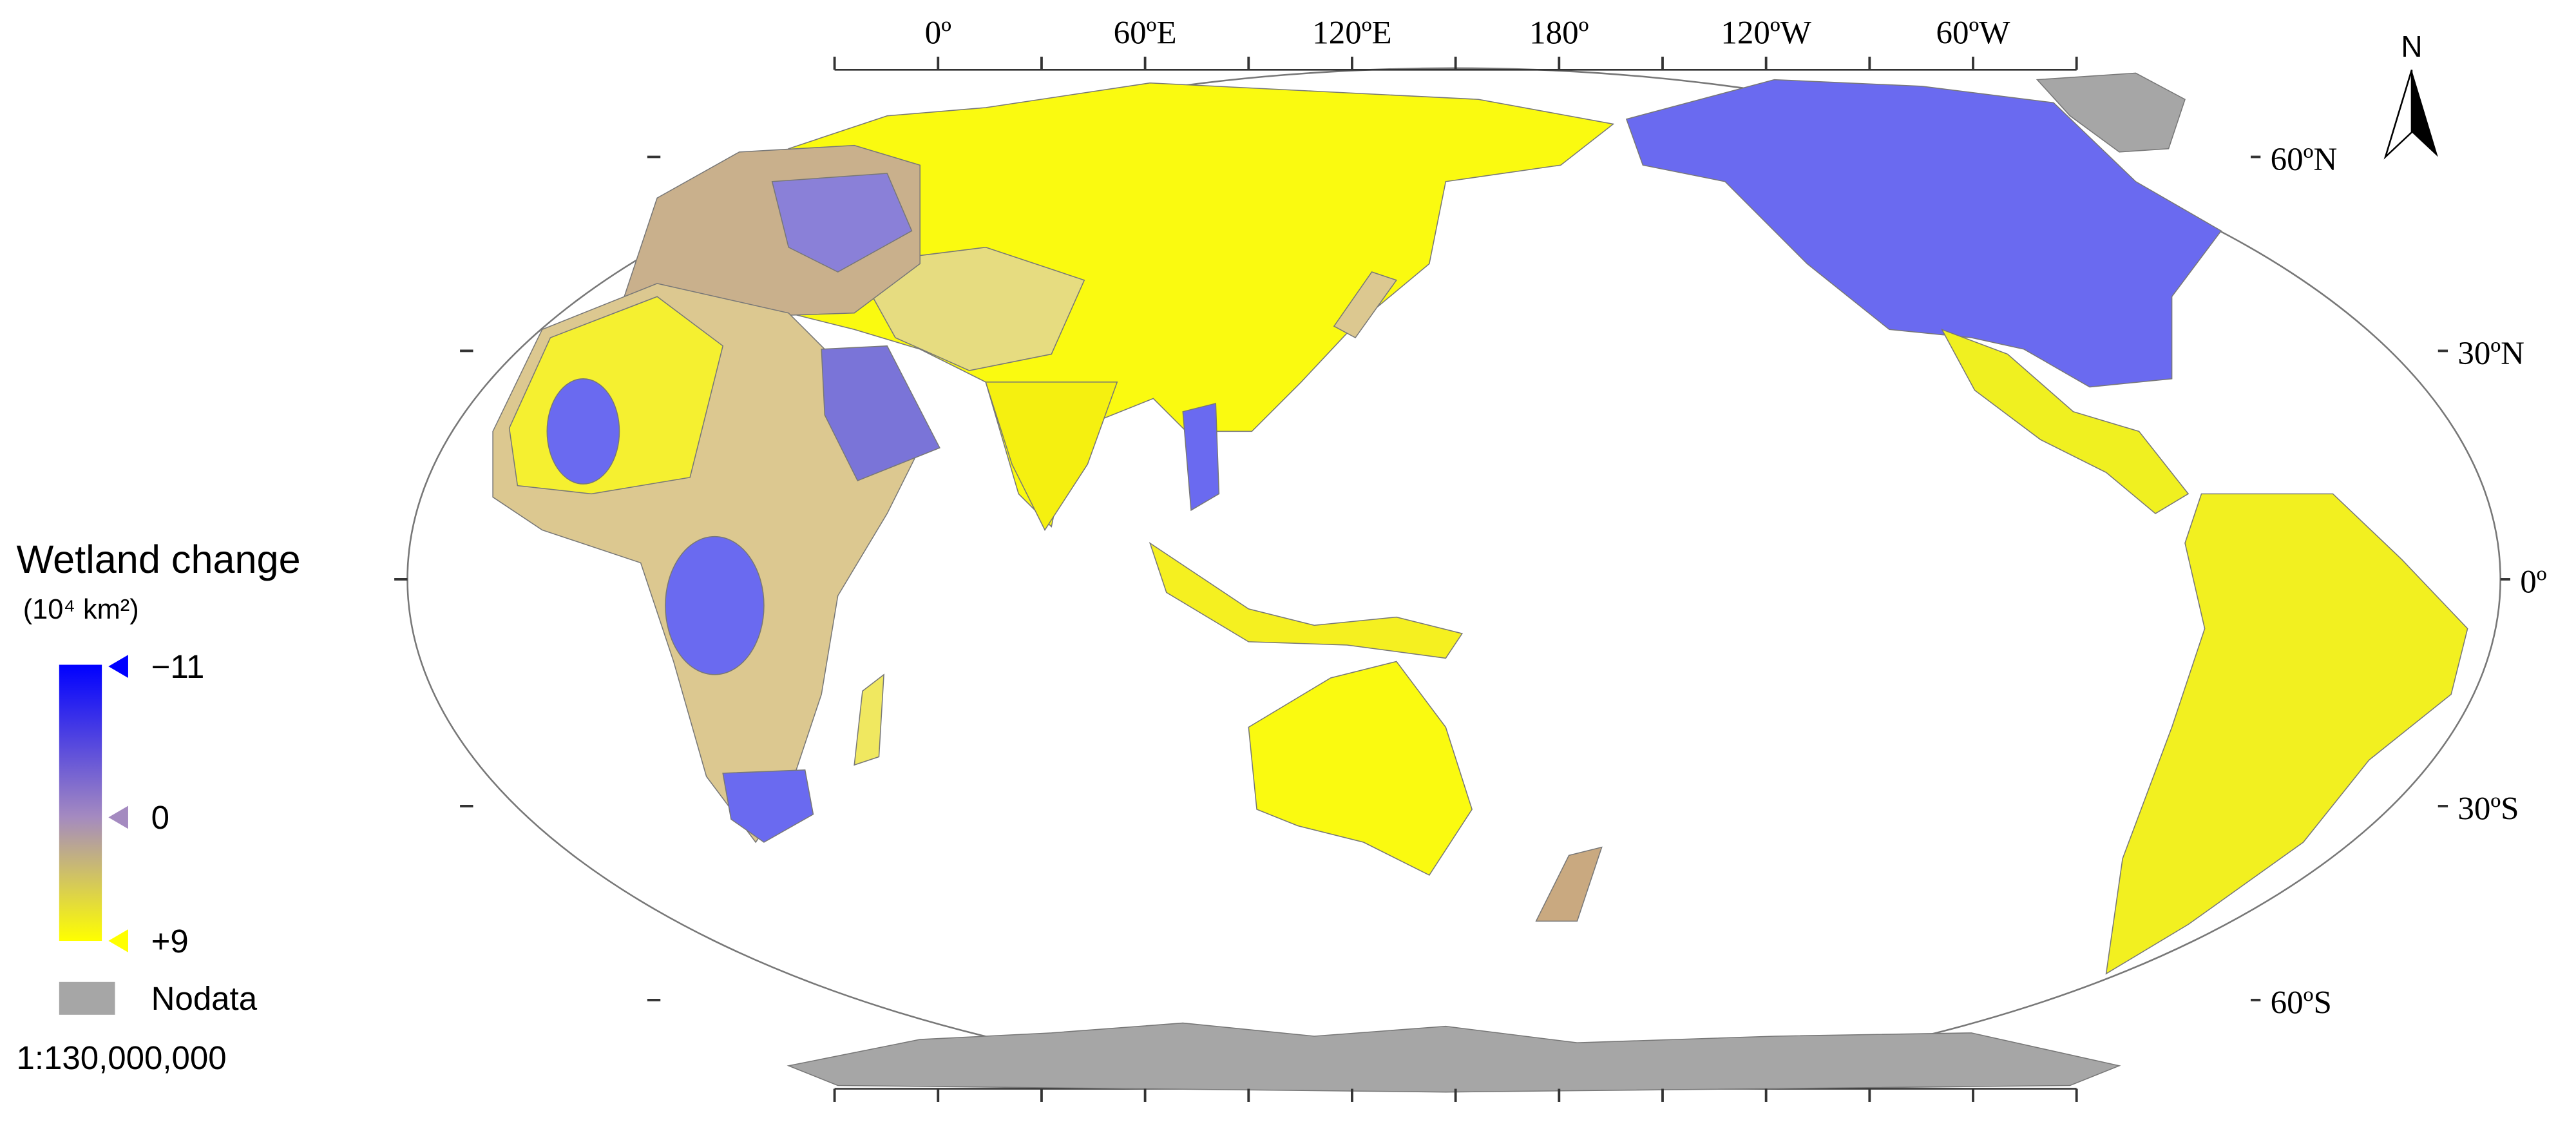 The height and width of the screenshot is (1129, 2576). What do you see at coordinates (1454, 1057) in the screenshot?
I see `antarctica` at bounding box center [1454, 1057].